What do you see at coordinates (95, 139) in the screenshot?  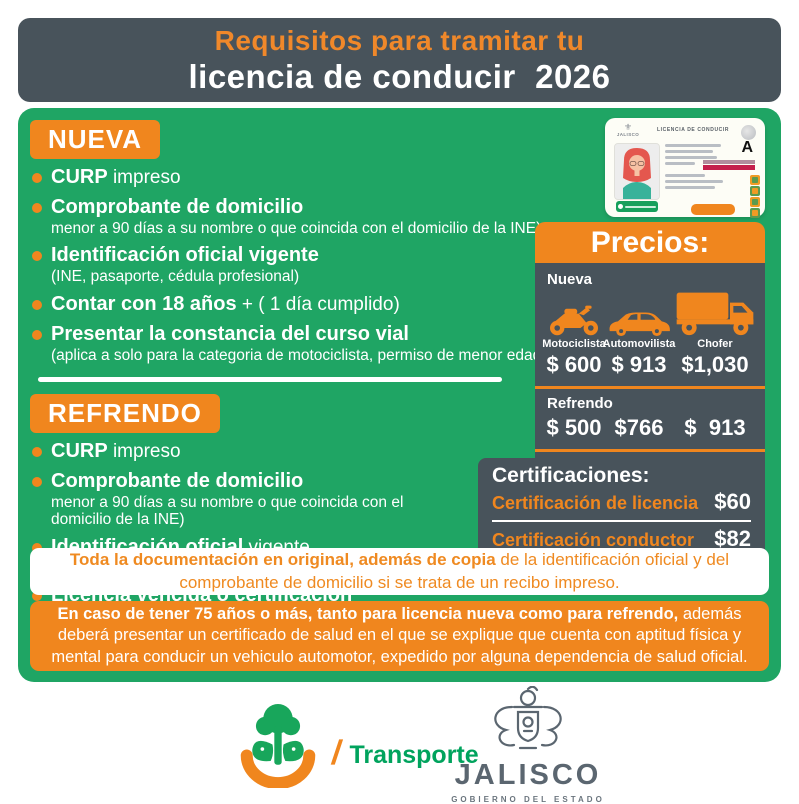 I see `section-badge-nueva: NUEVA` at bounding box center [95, 139].